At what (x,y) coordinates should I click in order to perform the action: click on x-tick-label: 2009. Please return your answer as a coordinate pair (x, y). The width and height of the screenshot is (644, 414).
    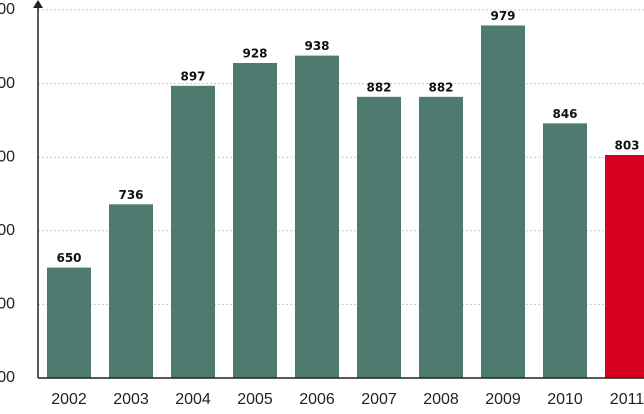
    Looking at the image, I should click on (503, 399).